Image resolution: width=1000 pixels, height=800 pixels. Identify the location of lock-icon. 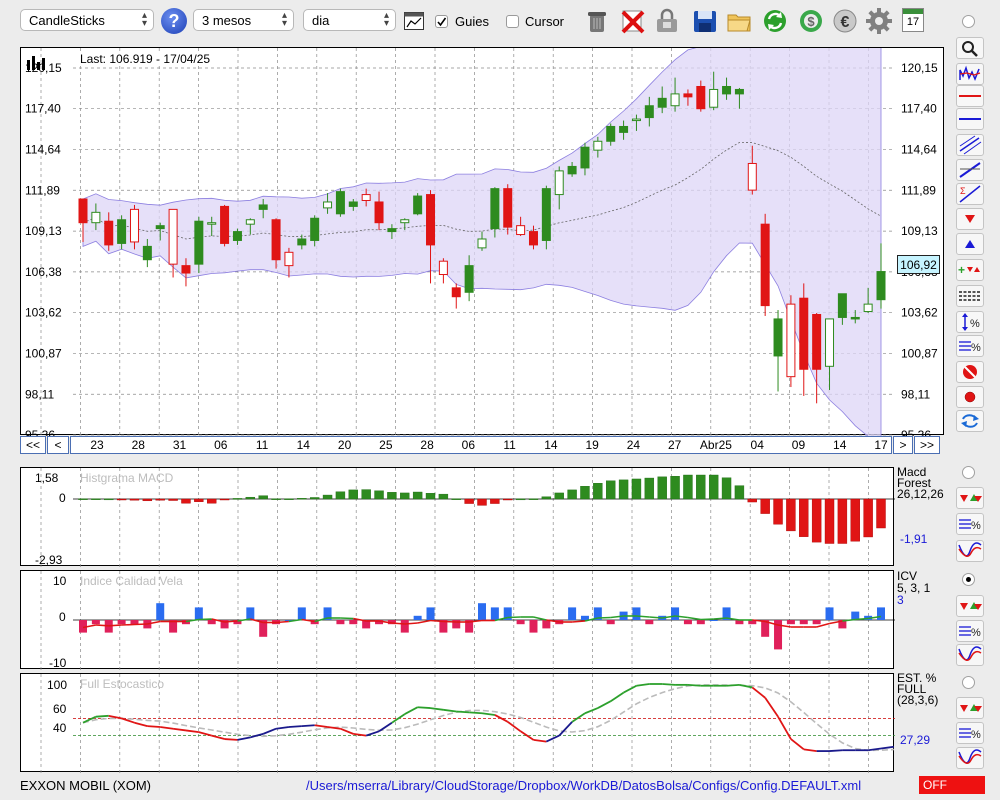
(667, 21).